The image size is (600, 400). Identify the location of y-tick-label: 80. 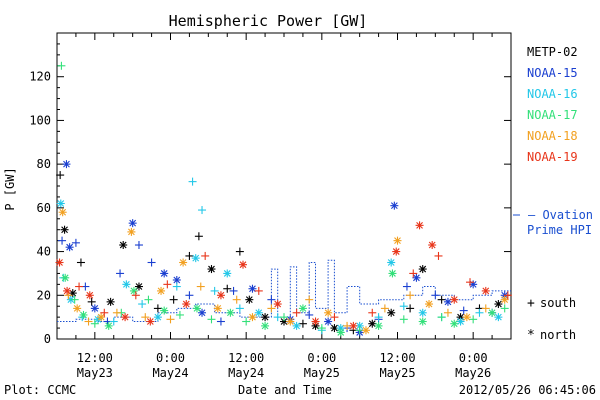
(44, 164).